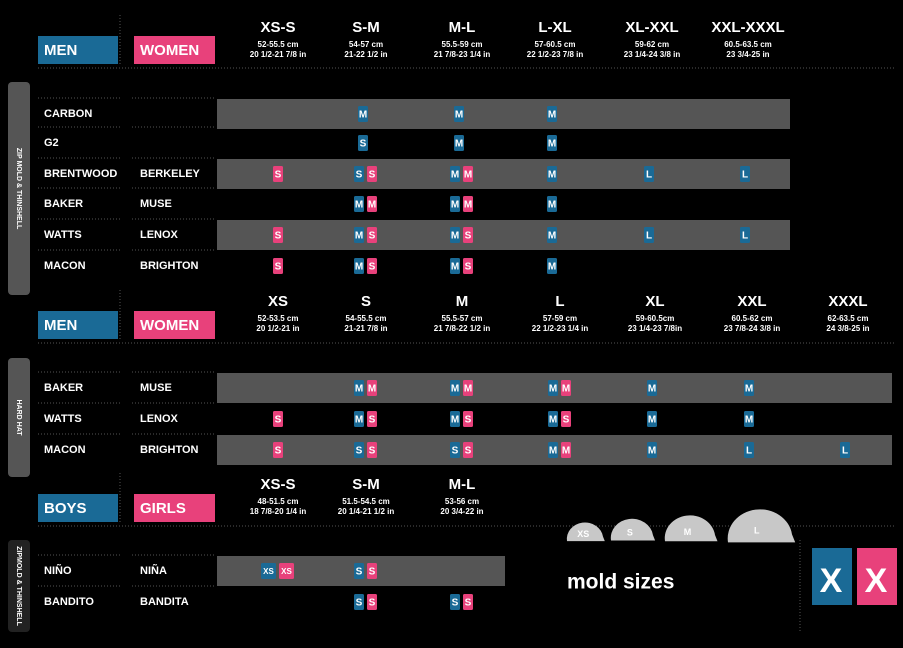 Image resolution: width=903 pixels, height=648 pixels. What do you see at coordinates (277, 328) in the screenshot?
I see `size-in: 20 1/2-21 in` at bounding box center [277, 328].